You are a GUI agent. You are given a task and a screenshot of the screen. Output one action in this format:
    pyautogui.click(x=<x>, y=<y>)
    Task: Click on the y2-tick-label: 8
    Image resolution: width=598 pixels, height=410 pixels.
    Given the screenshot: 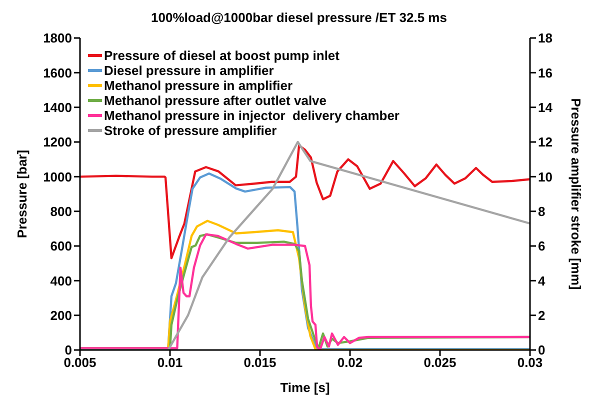 What is the action you would take?
    pyautogui.click(x=542, y=211)
    